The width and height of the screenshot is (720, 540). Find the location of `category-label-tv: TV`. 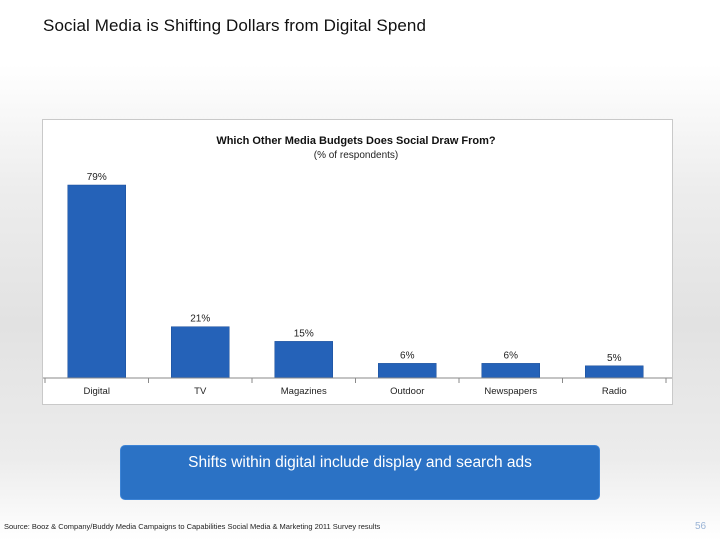

category-label-tv: TV is located at coordinates (200, 391).